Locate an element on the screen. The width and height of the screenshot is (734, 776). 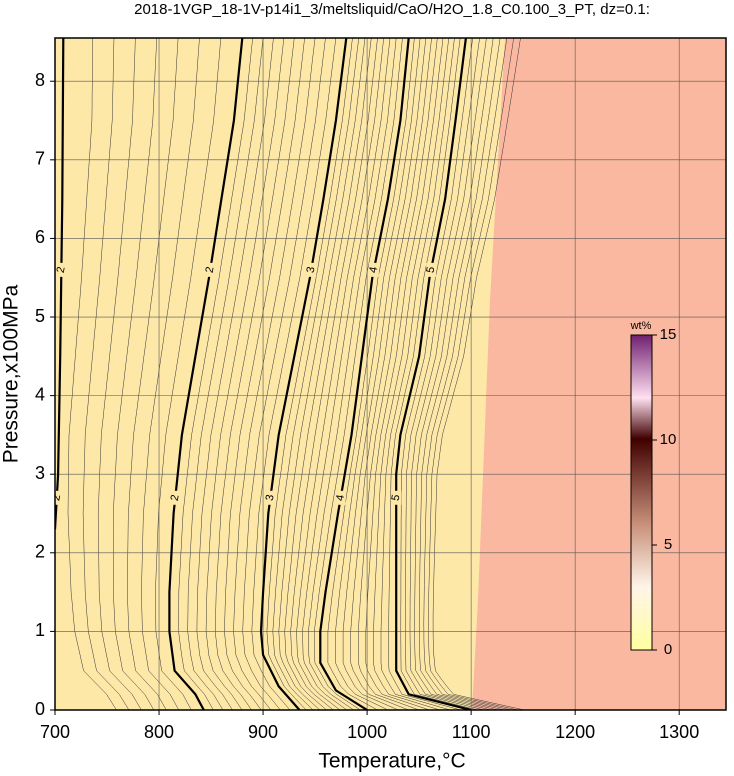
x-tick-label: 800 is located at coordinates (159, 732).